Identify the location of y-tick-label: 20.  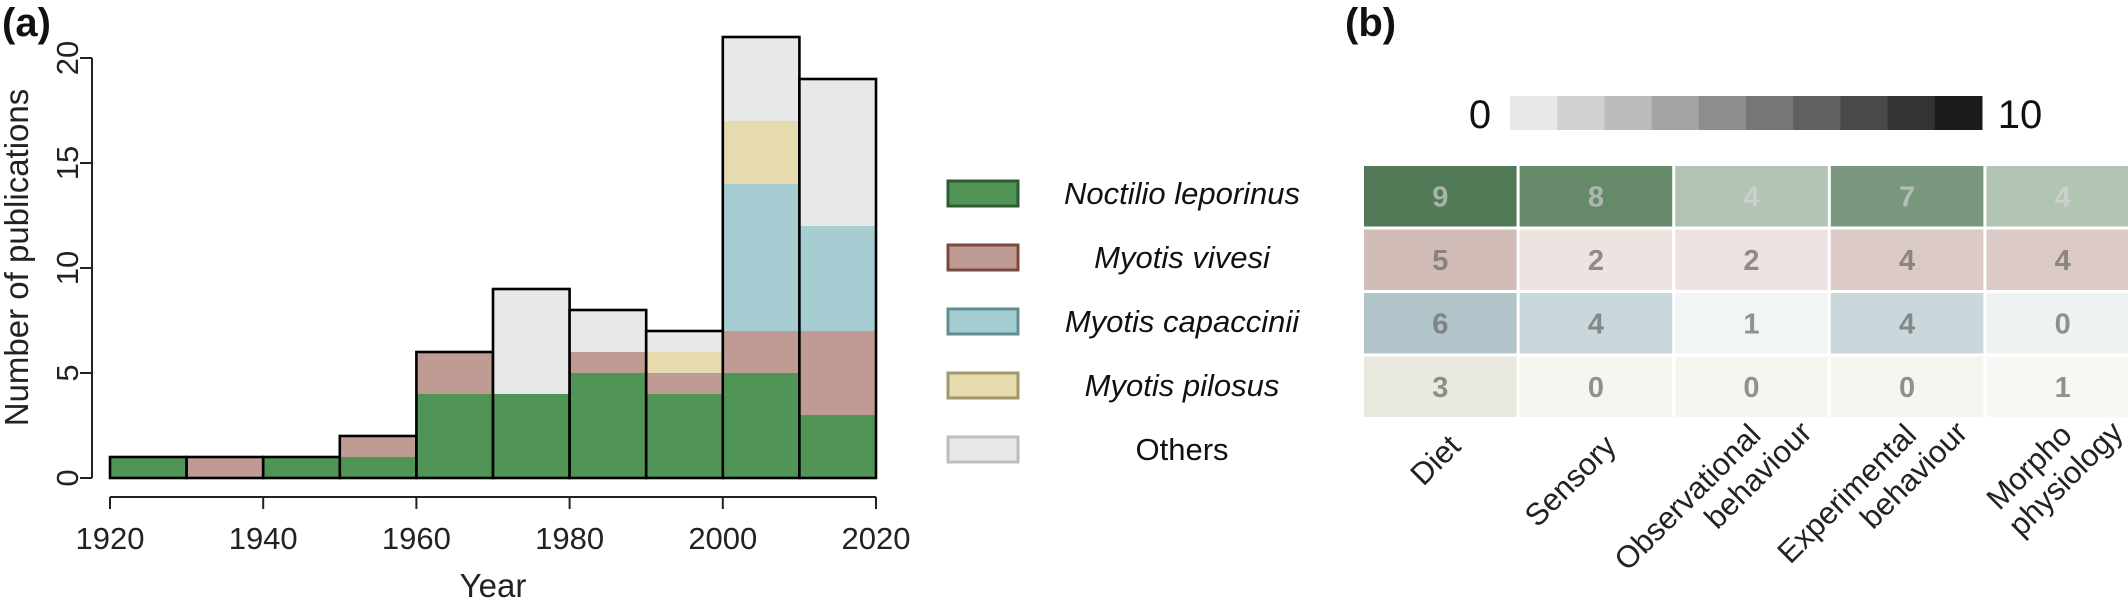
(67, 58).